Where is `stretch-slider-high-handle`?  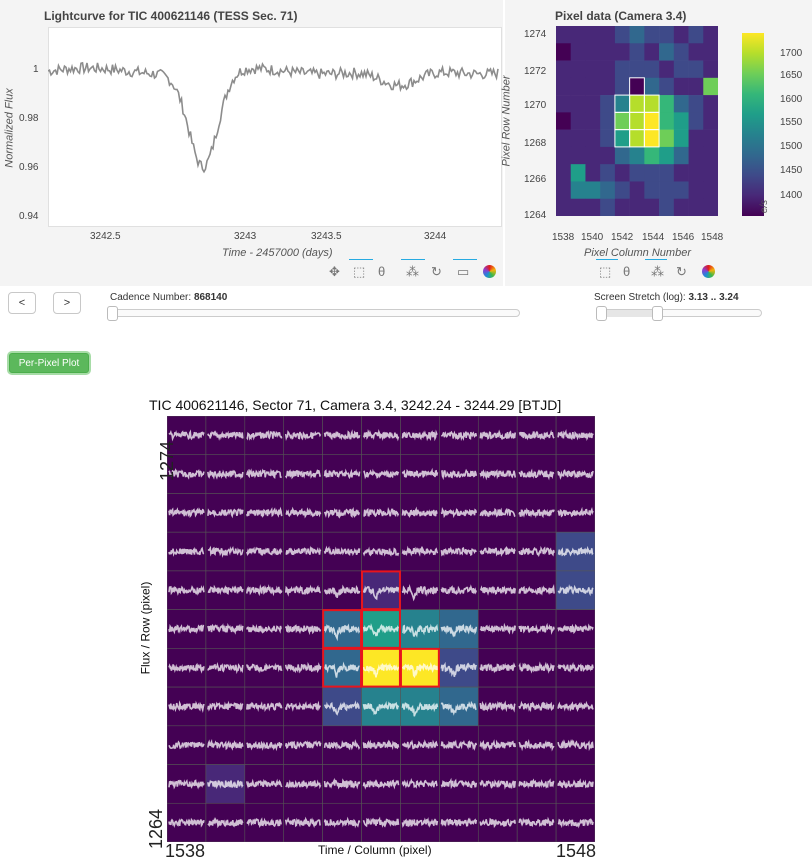
stretch-slider-high-handle is located at coordinates (657, 313).